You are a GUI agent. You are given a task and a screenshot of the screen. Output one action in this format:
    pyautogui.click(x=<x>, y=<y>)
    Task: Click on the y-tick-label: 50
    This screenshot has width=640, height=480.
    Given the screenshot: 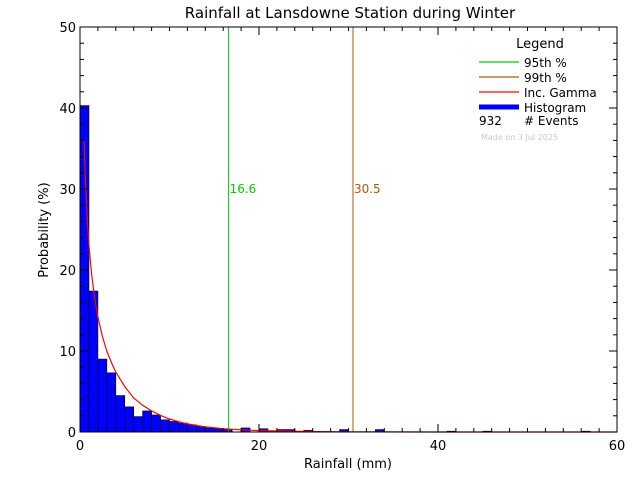 What is the action you would take?
    pyautogui.click(x=67, y=28)
    